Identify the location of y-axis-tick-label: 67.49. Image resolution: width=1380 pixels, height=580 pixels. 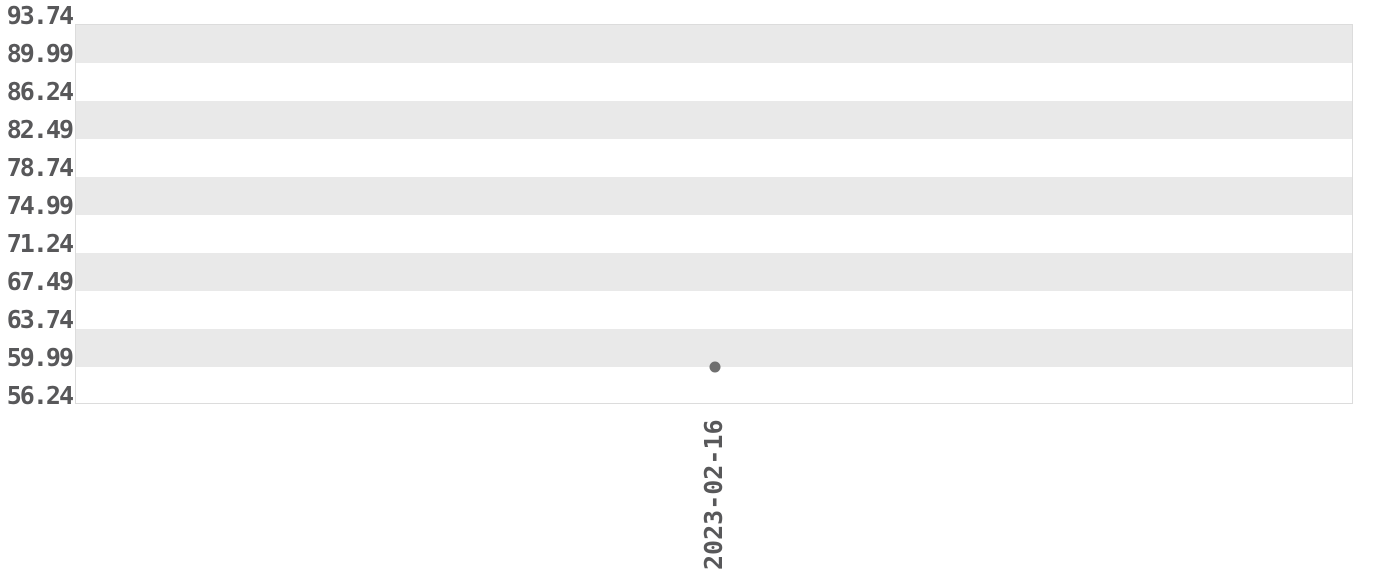
(40, 281).